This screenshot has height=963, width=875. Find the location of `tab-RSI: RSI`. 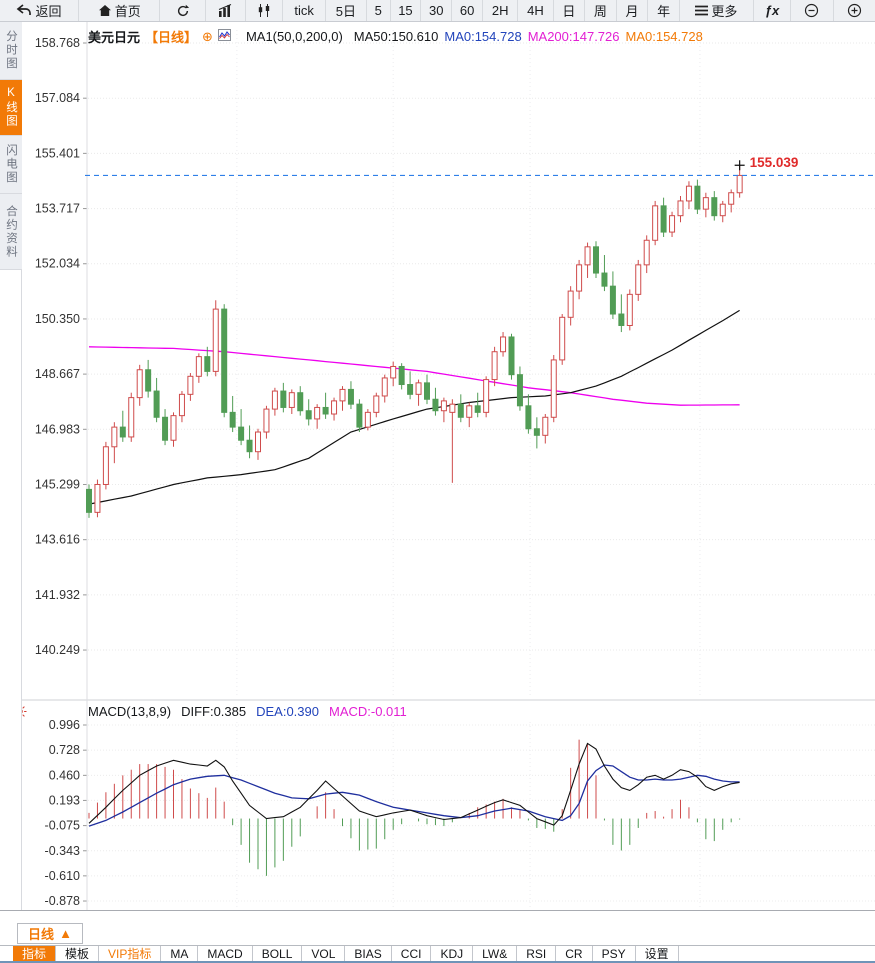

tab-RSI: RSI is located at coordinates (537, 953).